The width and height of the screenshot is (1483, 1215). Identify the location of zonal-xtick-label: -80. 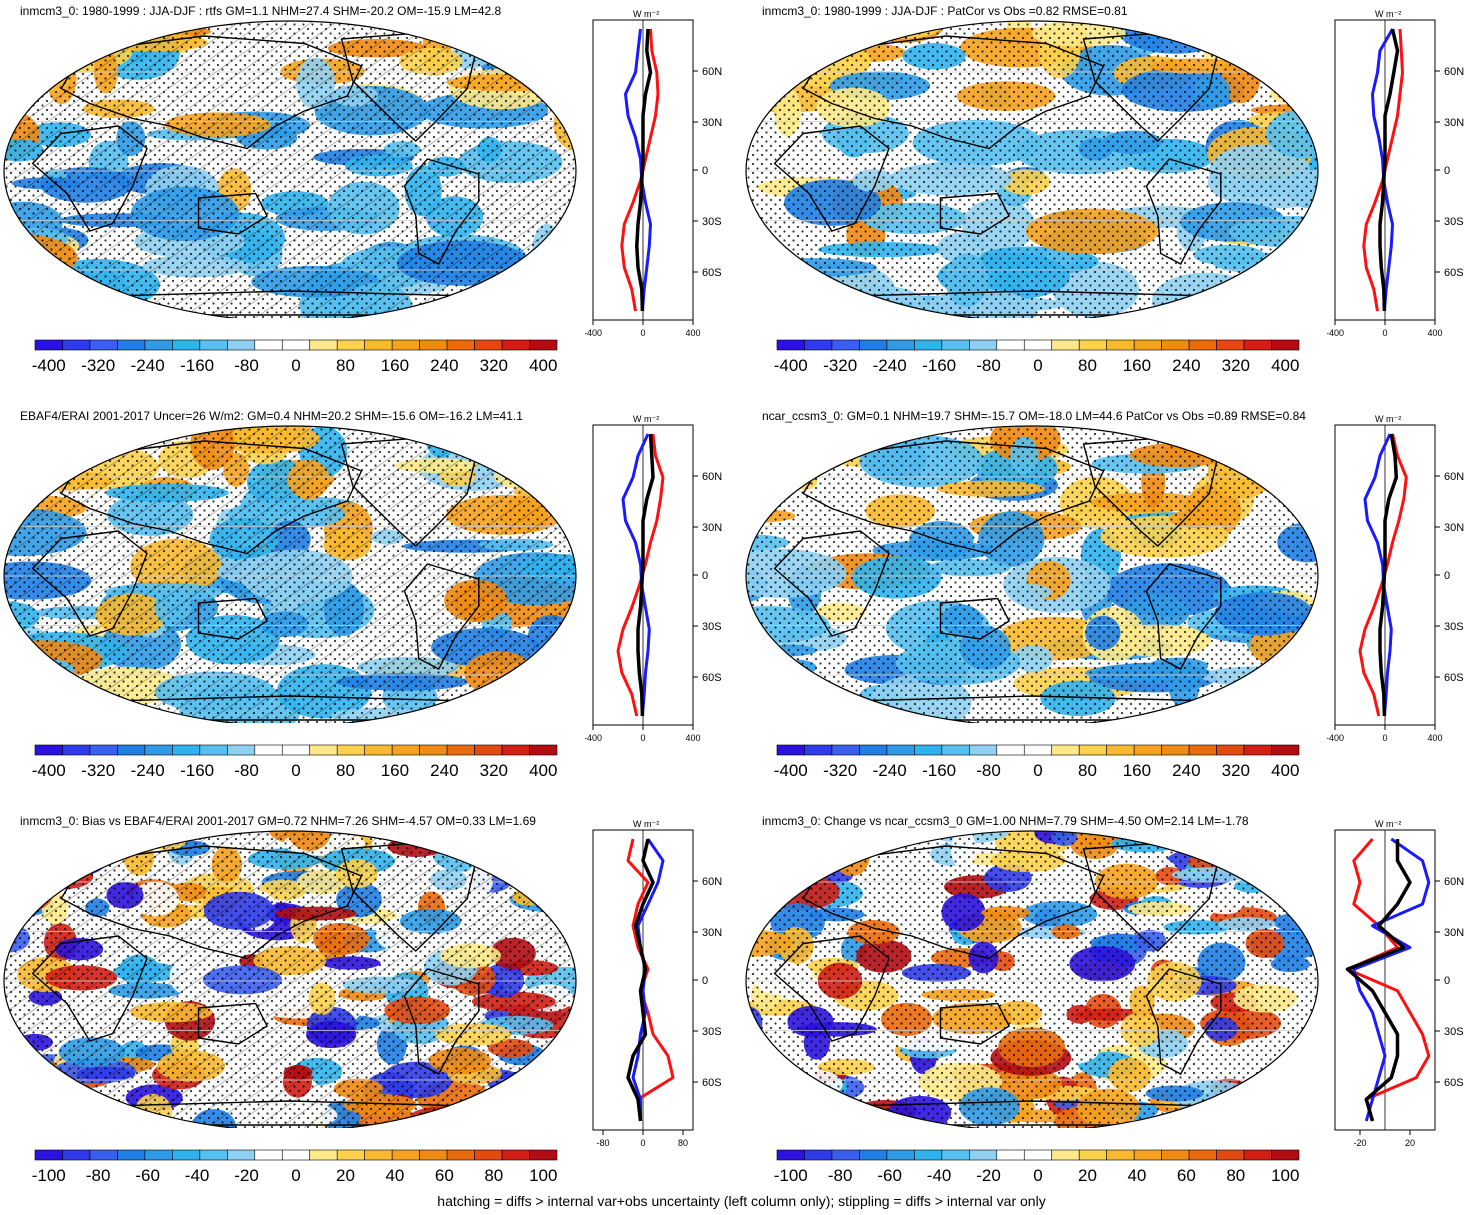
(602, 1143).